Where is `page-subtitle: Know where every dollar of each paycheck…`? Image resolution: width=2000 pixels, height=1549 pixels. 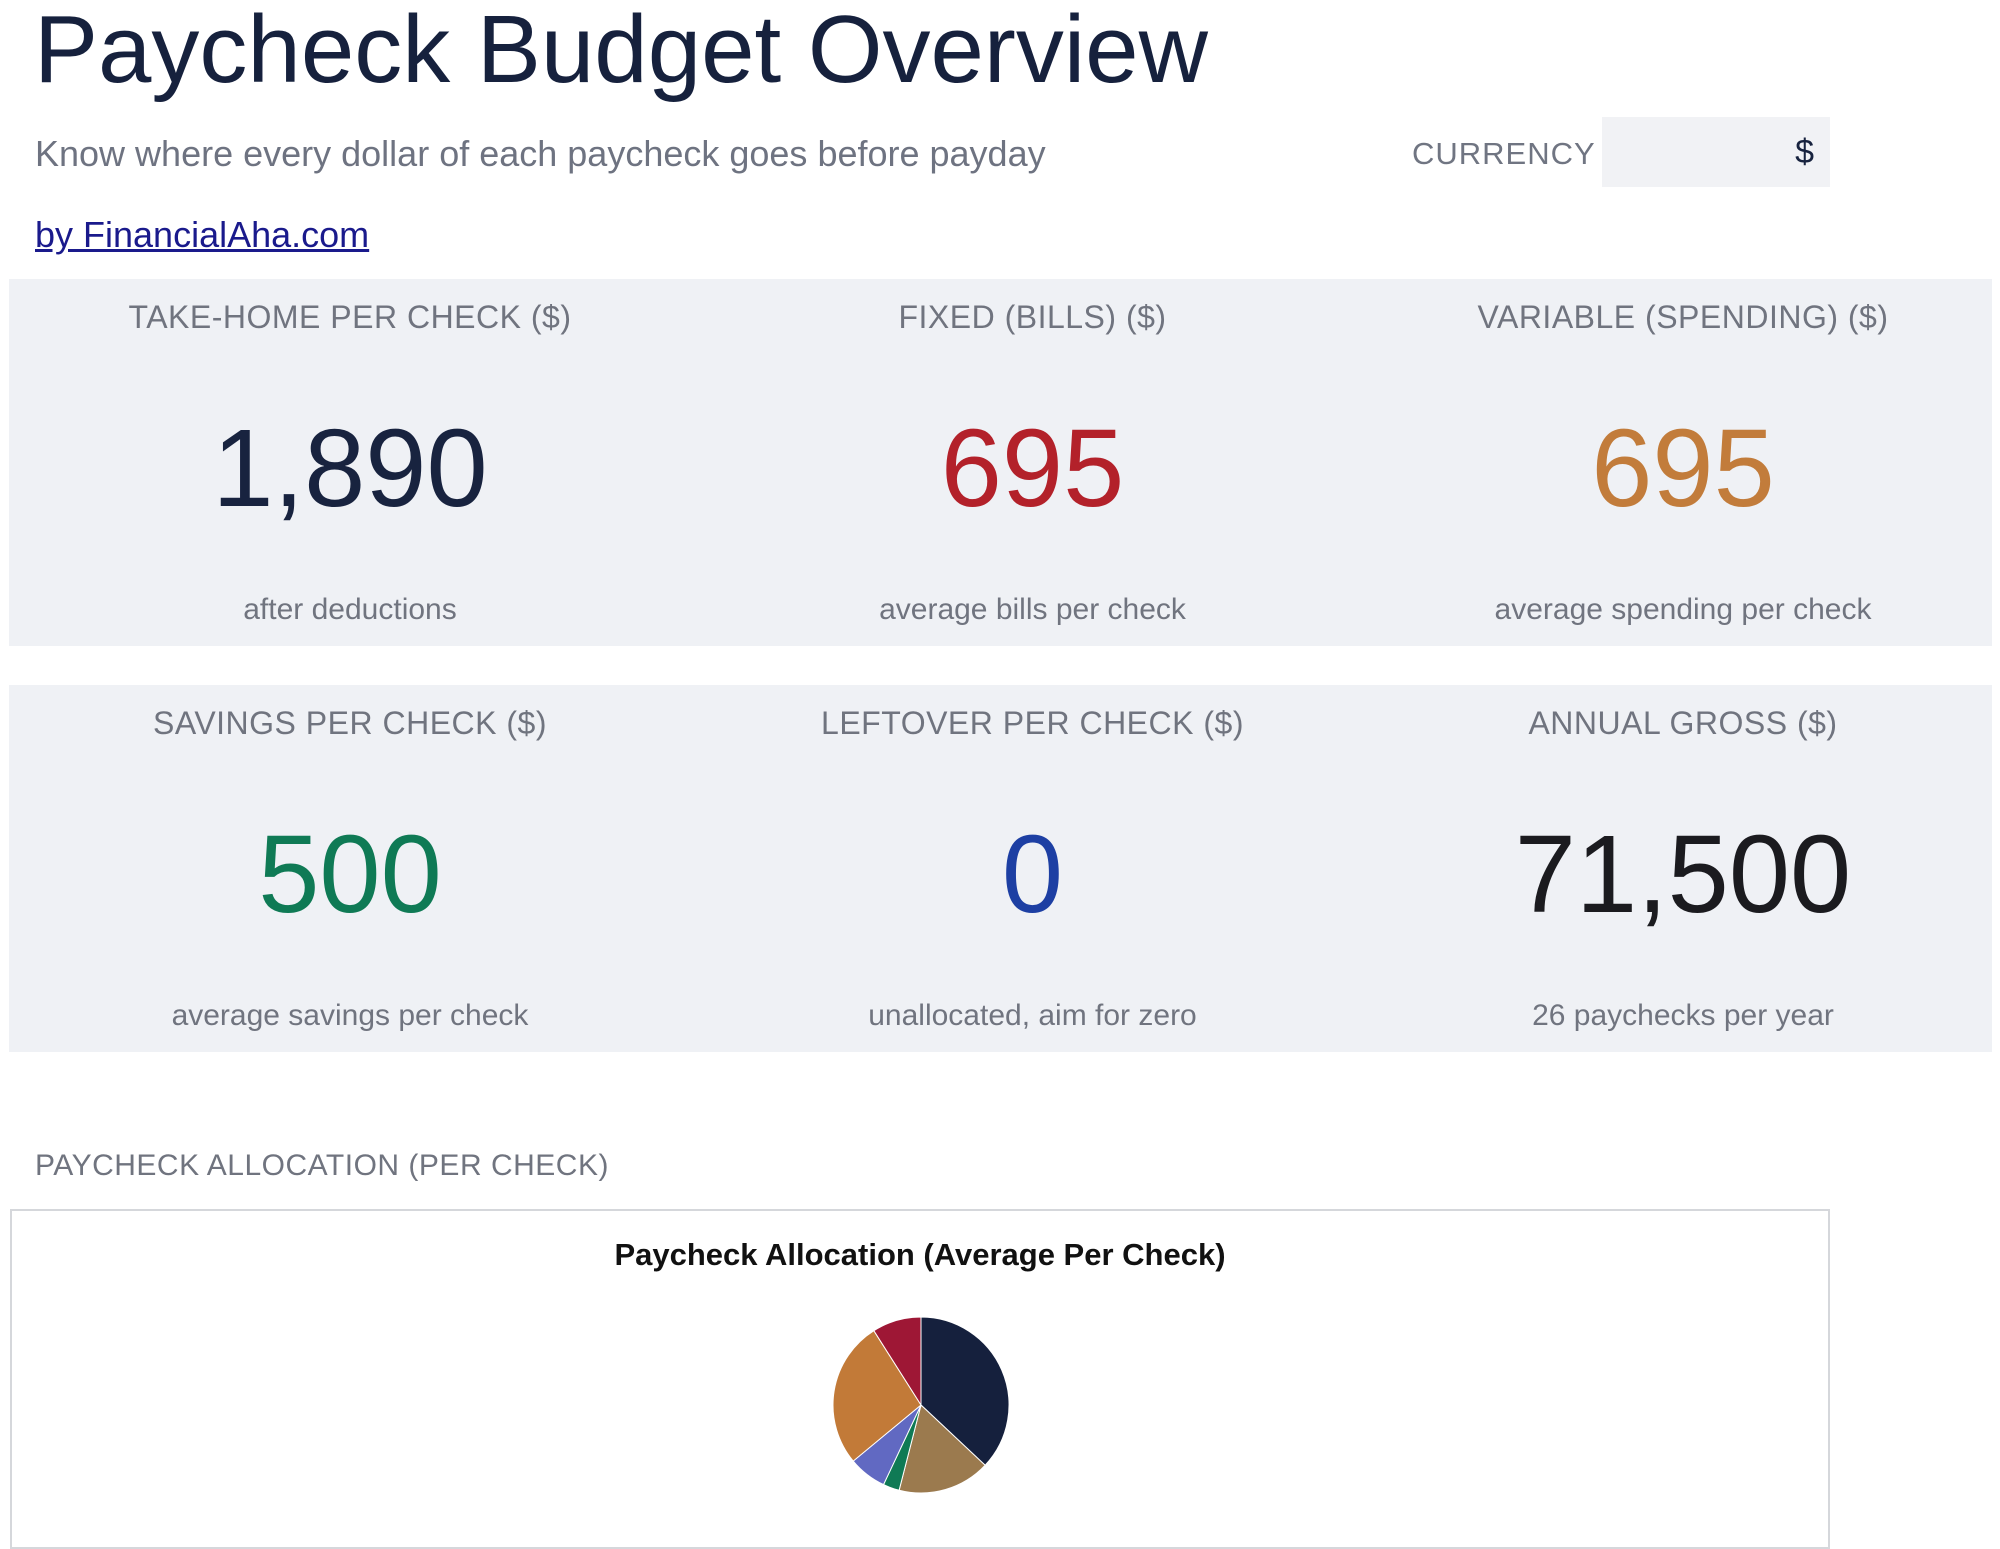 page-subtitle: Know where every dollar of each paycheck… is located at coordinates (540, 153).